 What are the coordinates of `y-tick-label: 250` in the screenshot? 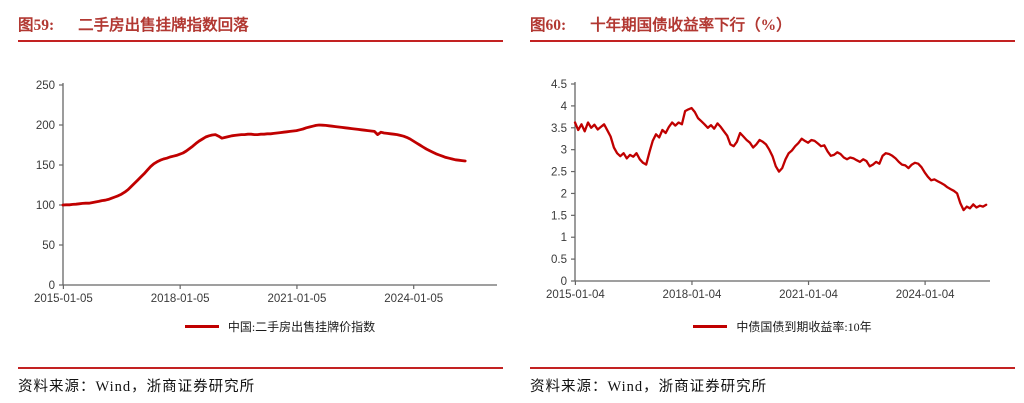 It's located at (45, 86).